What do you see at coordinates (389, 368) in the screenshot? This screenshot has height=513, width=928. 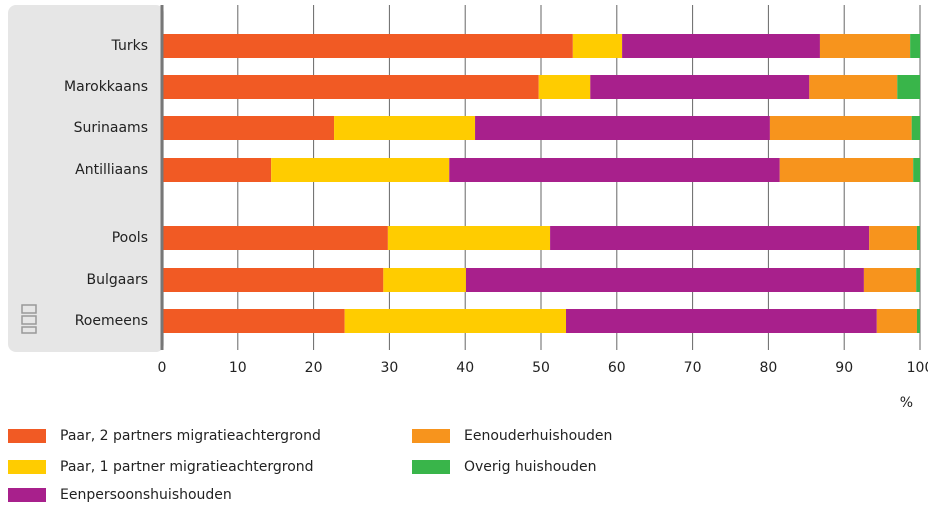 I see `x-tick-label: 30` at bounding box center [389, 368].